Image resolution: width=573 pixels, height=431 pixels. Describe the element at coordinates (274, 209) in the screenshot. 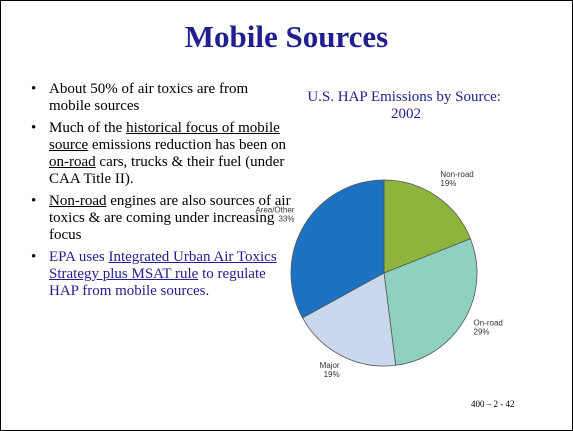

I see `slice-label: Area/Other` at that location.